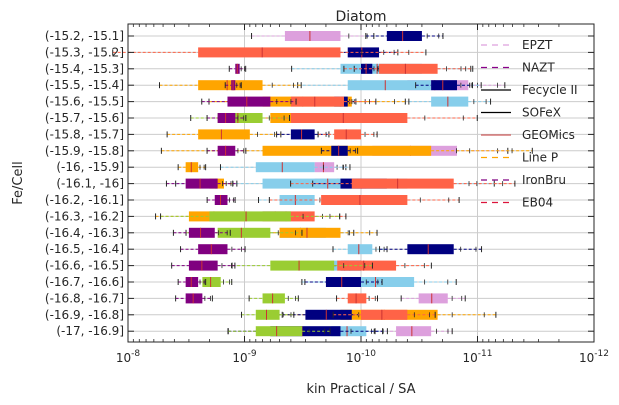 Image resolution: width=619 pixels, height=405 pixels. Describe the element at coordinates (84, 200) in the screenshot. I see `y-tick-label: (-16.2, -16.1]` at that location.